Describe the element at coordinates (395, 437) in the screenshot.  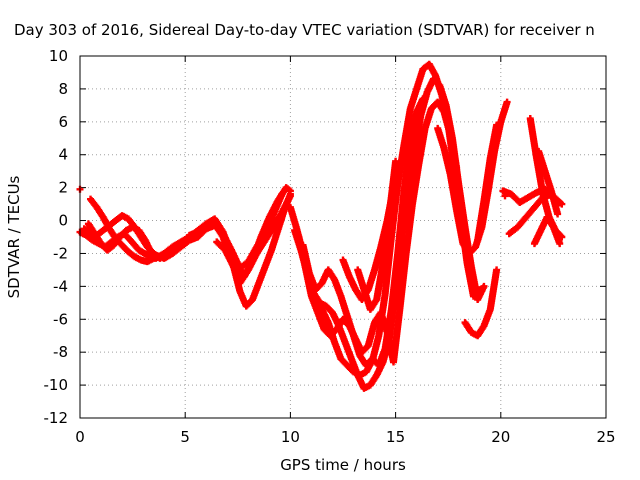
I see `x-tick-label: 15` at that location.